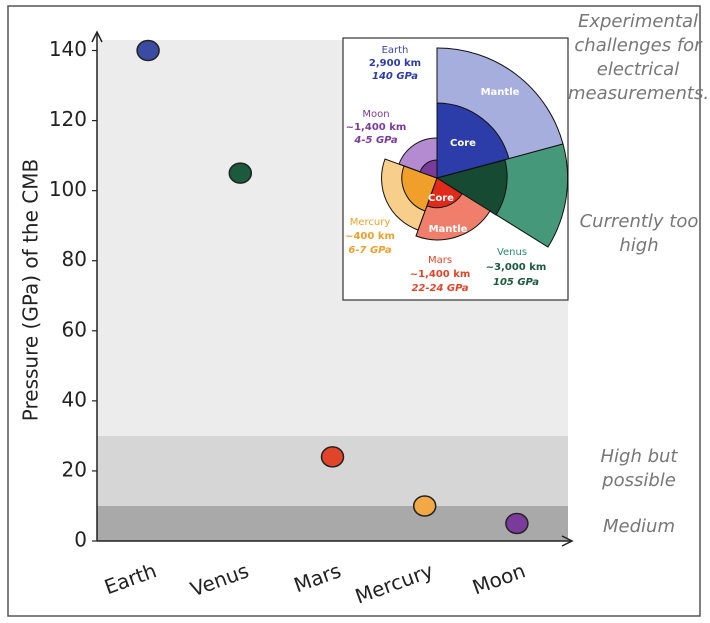  I want to click on y-tick-label: 100, so click(68, 189).